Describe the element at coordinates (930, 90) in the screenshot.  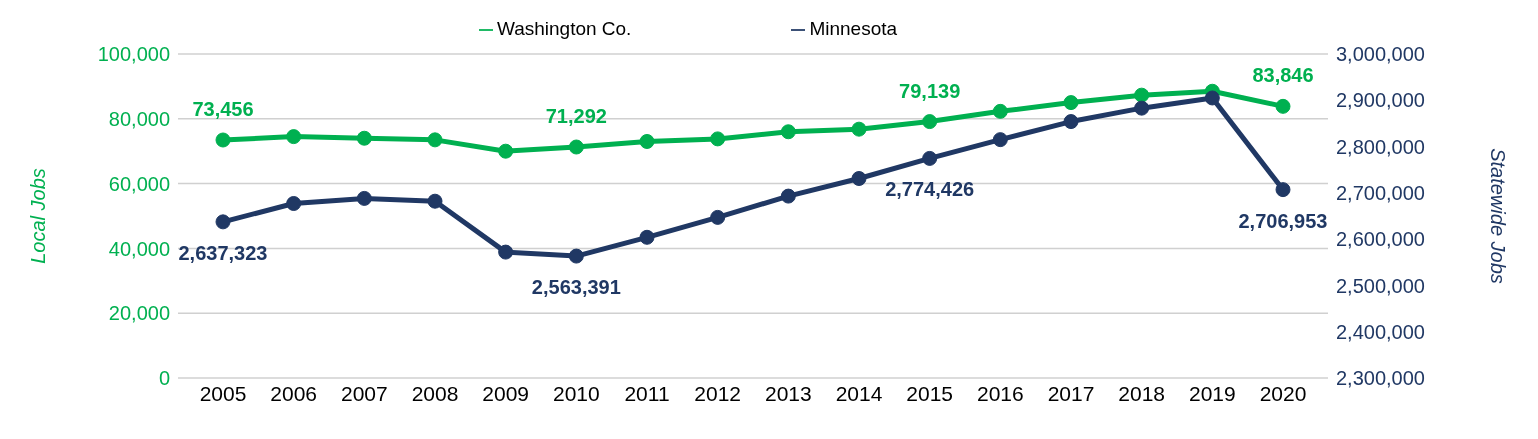
I see `data-label: 79,139` at that location.